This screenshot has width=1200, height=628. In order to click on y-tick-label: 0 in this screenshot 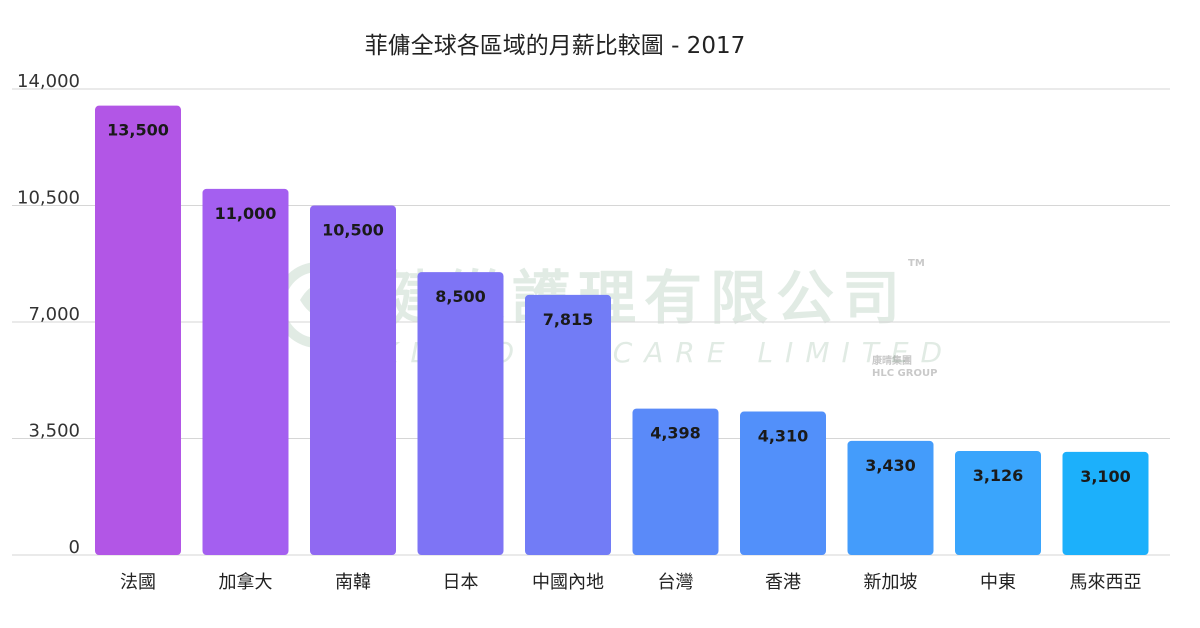, I will do `click(74, 547)`.